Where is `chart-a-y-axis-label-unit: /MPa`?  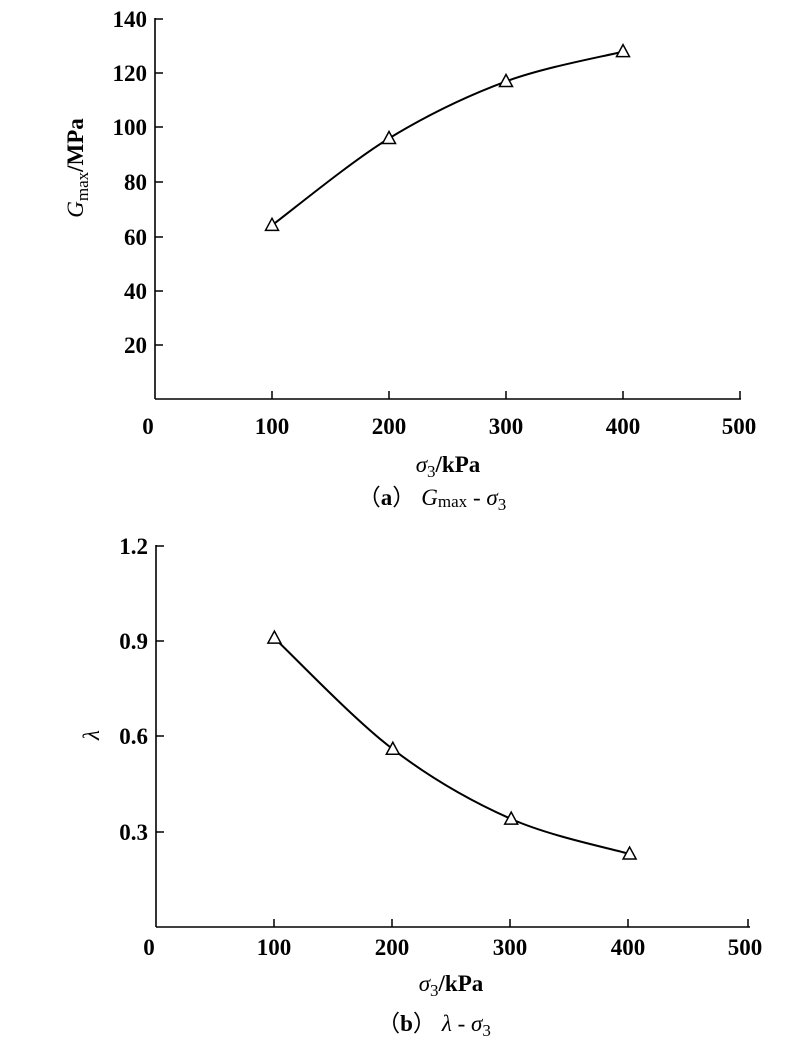 chart-a-y-axis-label-unit: /MPa is located at coordinates (75, 145).